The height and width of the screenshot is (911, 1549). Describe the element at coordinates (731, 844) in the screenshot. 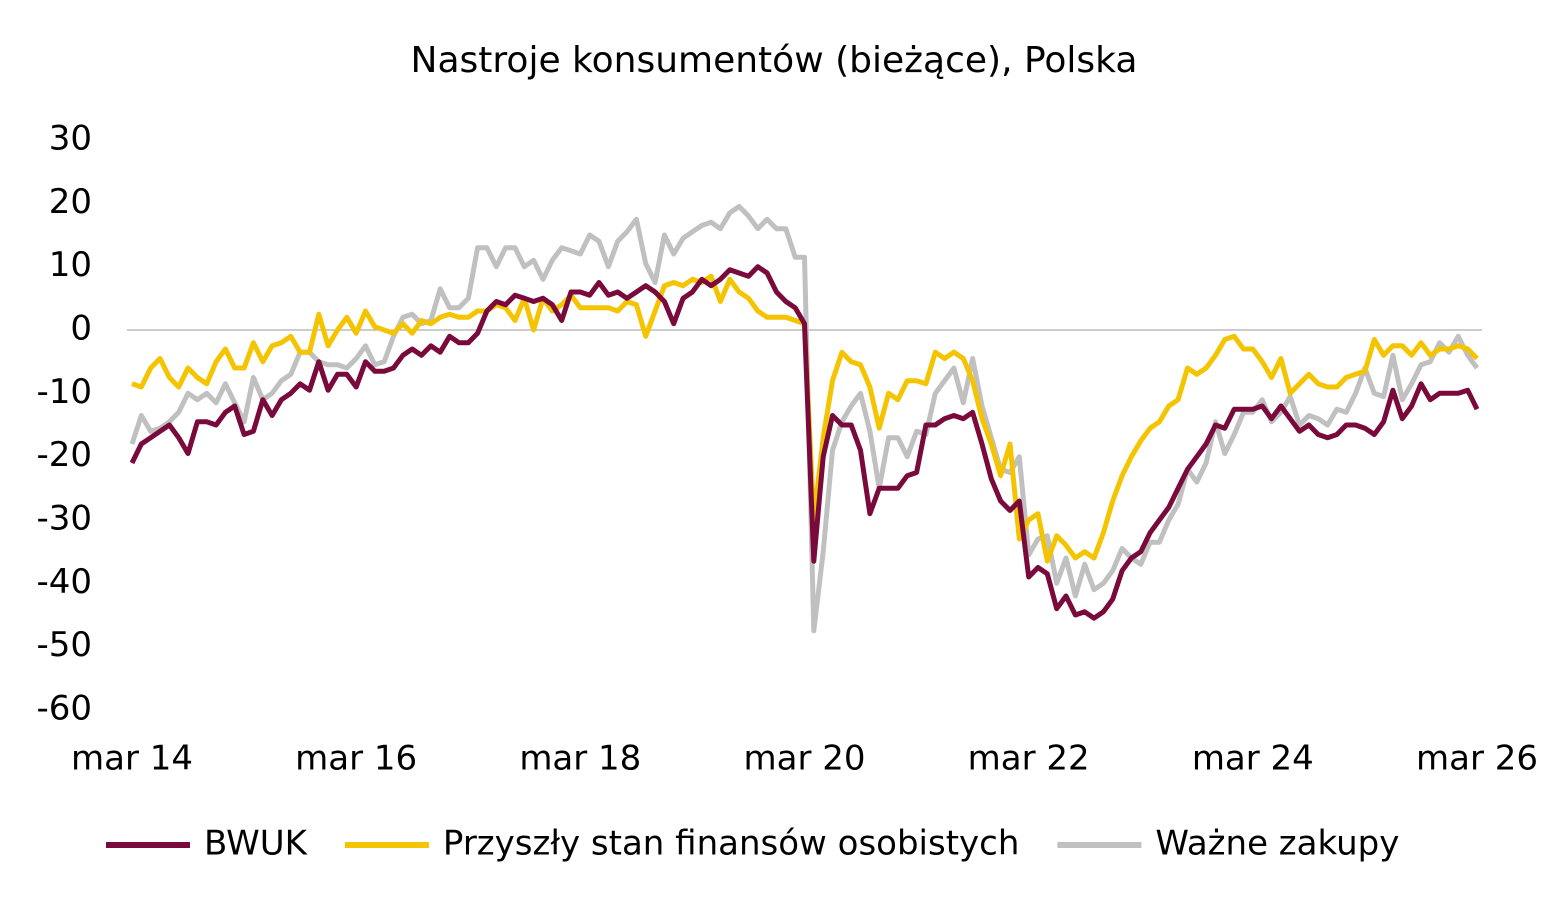

I see `legend-label: Przyszły stan finansów osobistych` at that location.